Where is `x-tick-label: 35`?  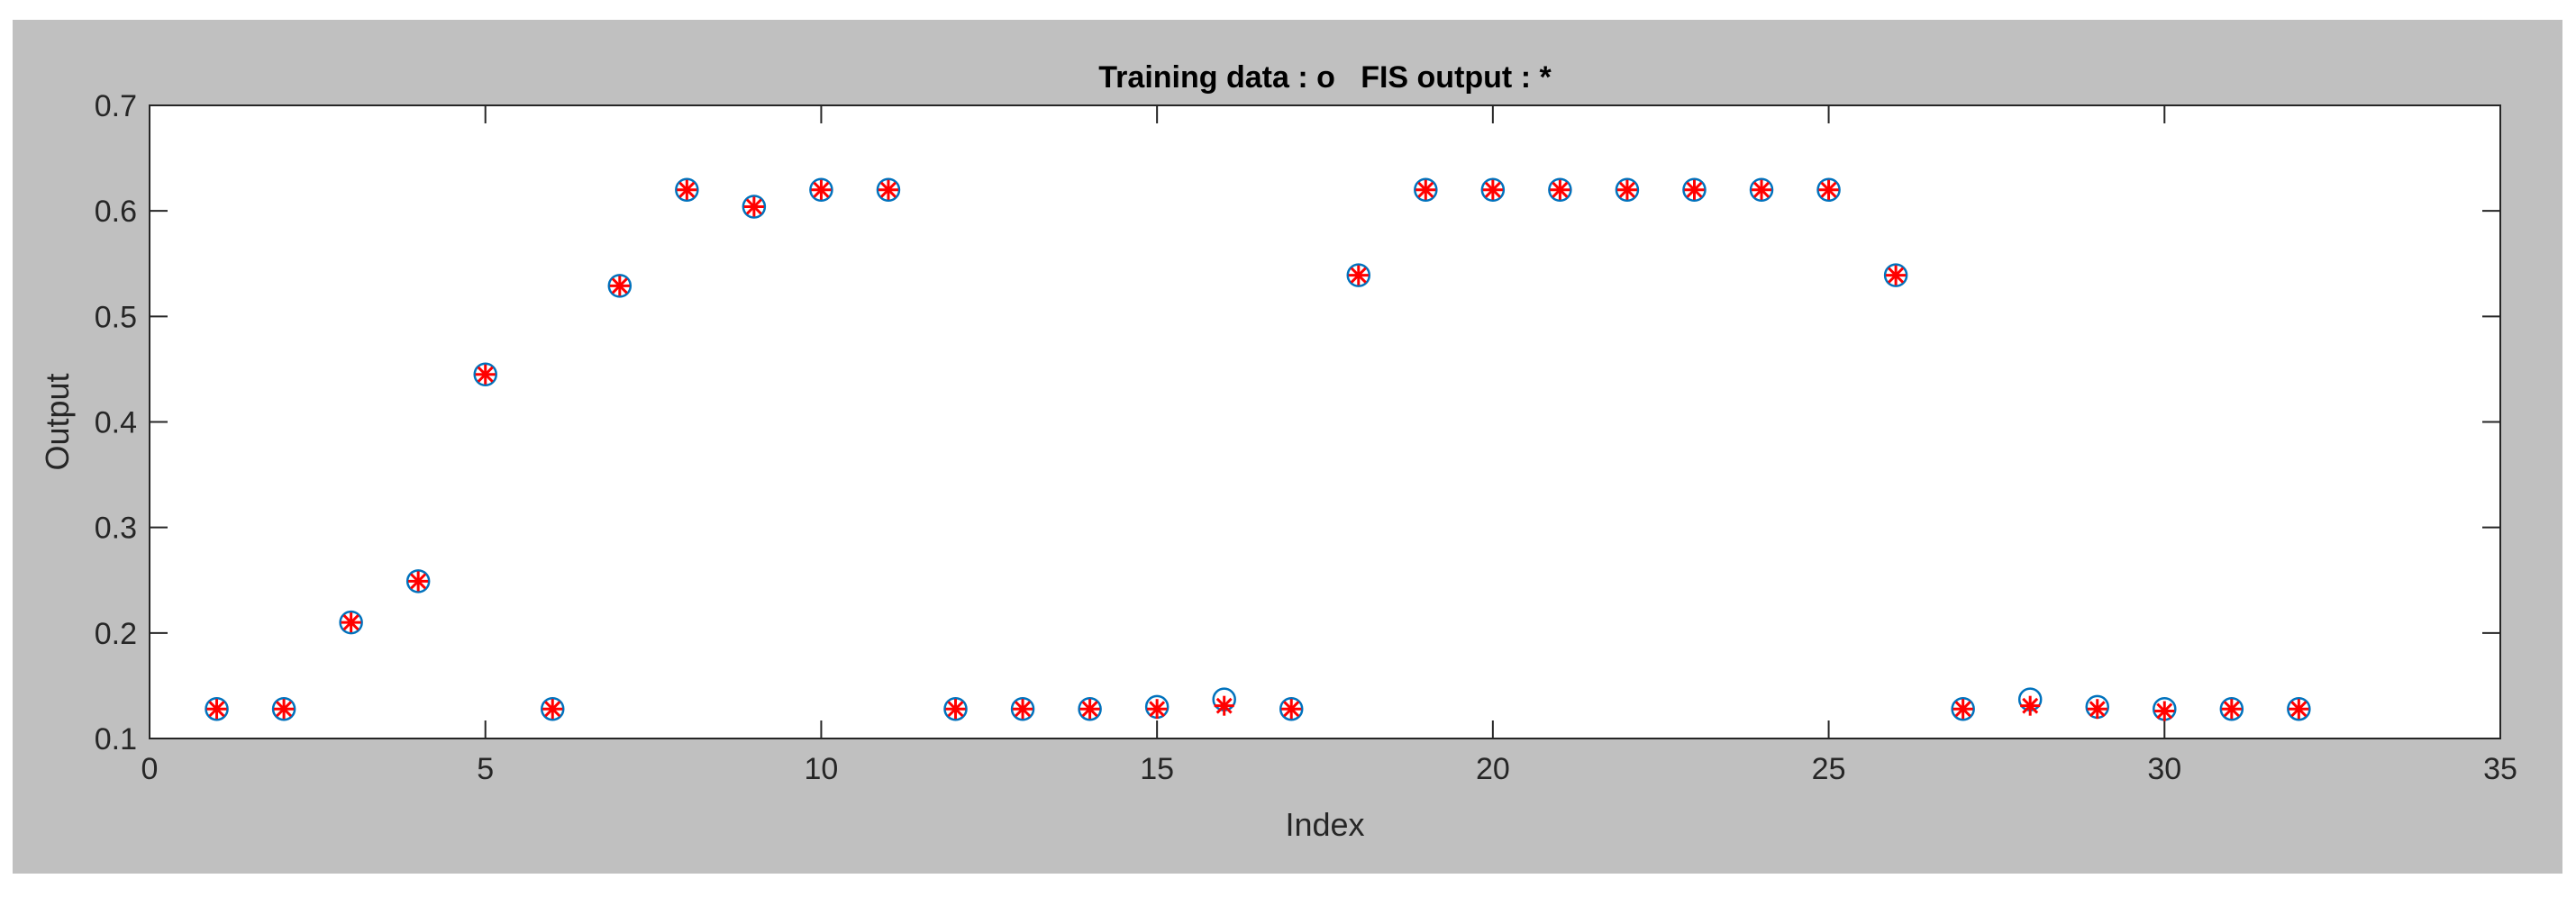
x-tick-label: 35 is located at coordinates (2500, 769).